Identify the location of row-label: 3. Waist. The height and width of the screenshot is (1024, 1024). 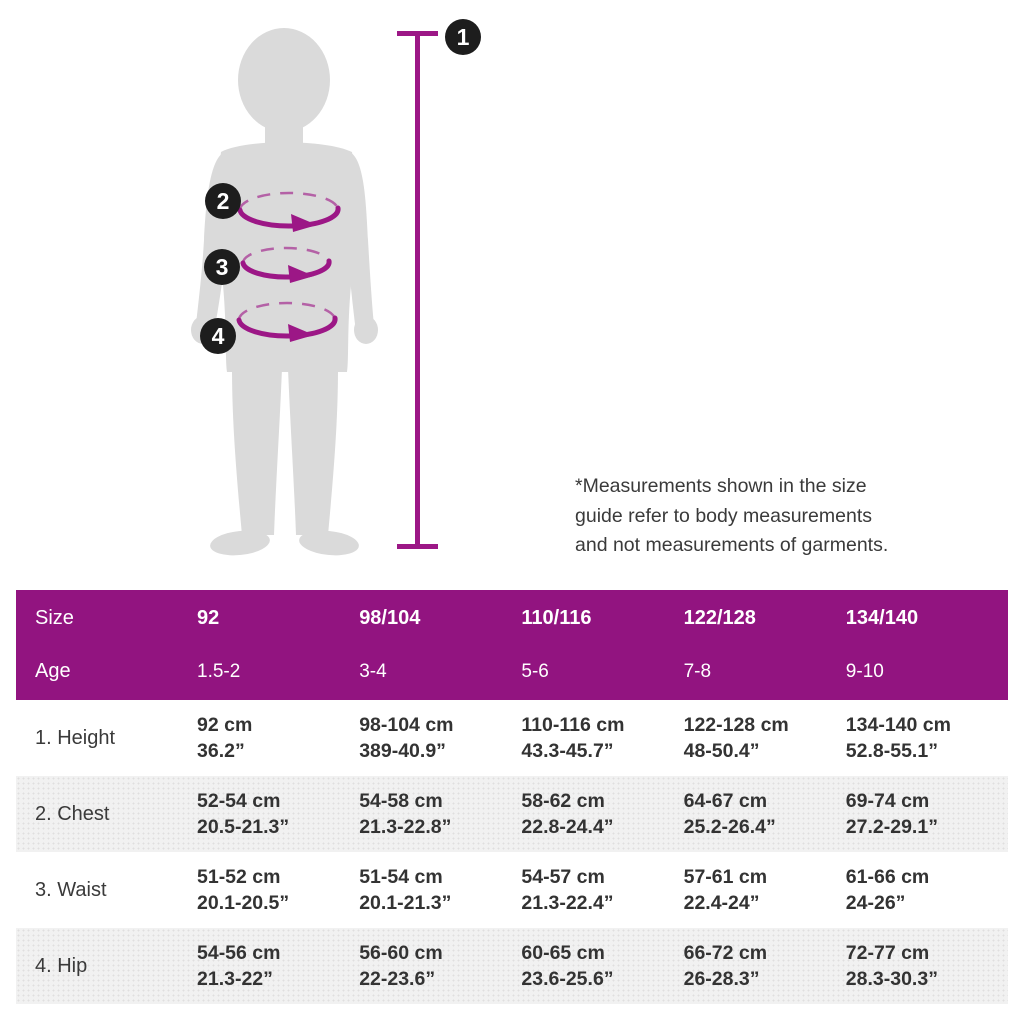
(71, 889).